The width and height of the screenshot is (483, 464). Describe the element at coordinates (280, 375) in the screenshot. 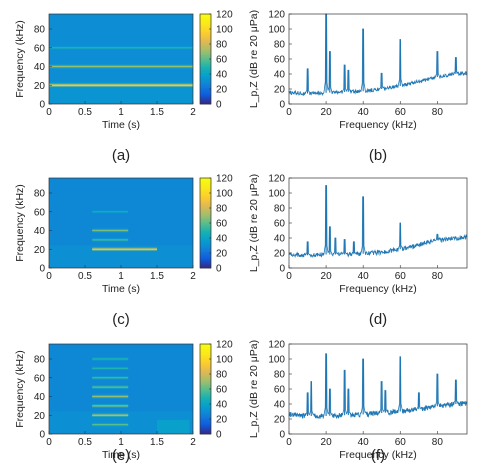

I see `y-tick-label: 80` at that location.